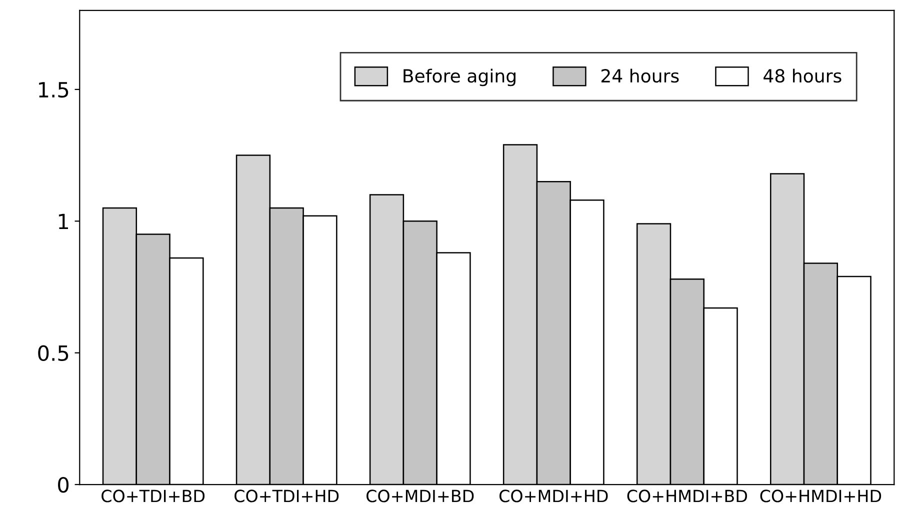 This screenshot has width=905, height=521. What do you see at coordinates (803, 75) in the screenshot?
I see `legend-label: 48 hours` at bounding box center [803, 75].